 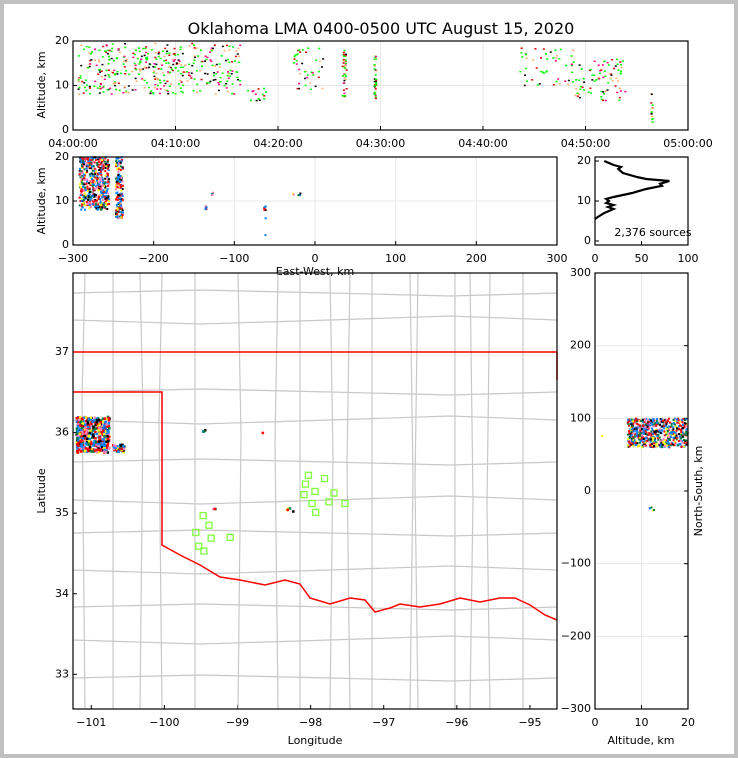 I want to click on x-tick-label: −98, so click(x=310, y=722).